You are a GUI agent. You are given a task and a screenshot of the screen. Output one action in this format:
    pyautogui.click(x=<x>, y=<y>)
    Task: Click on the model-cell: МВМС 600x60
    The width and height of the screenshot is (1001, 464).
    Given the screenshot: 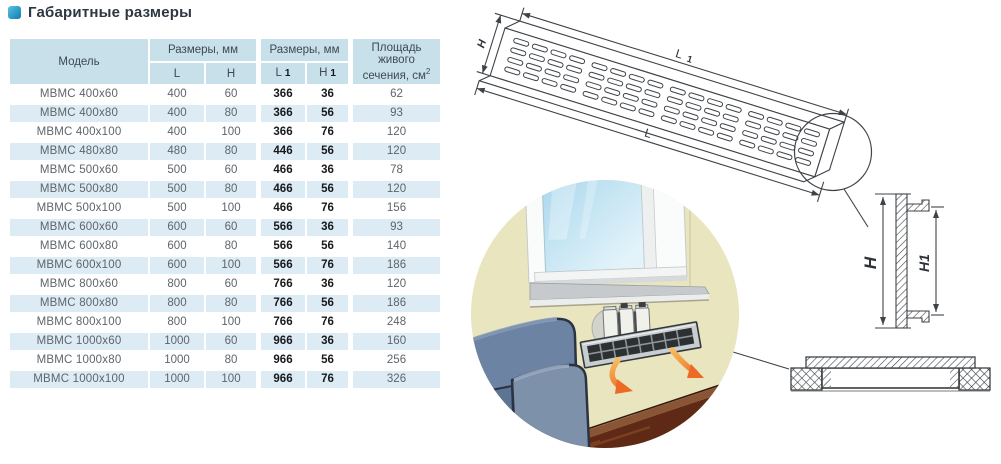 What is the action you would take?
    pyautogui.click(x=79, y=227)
    